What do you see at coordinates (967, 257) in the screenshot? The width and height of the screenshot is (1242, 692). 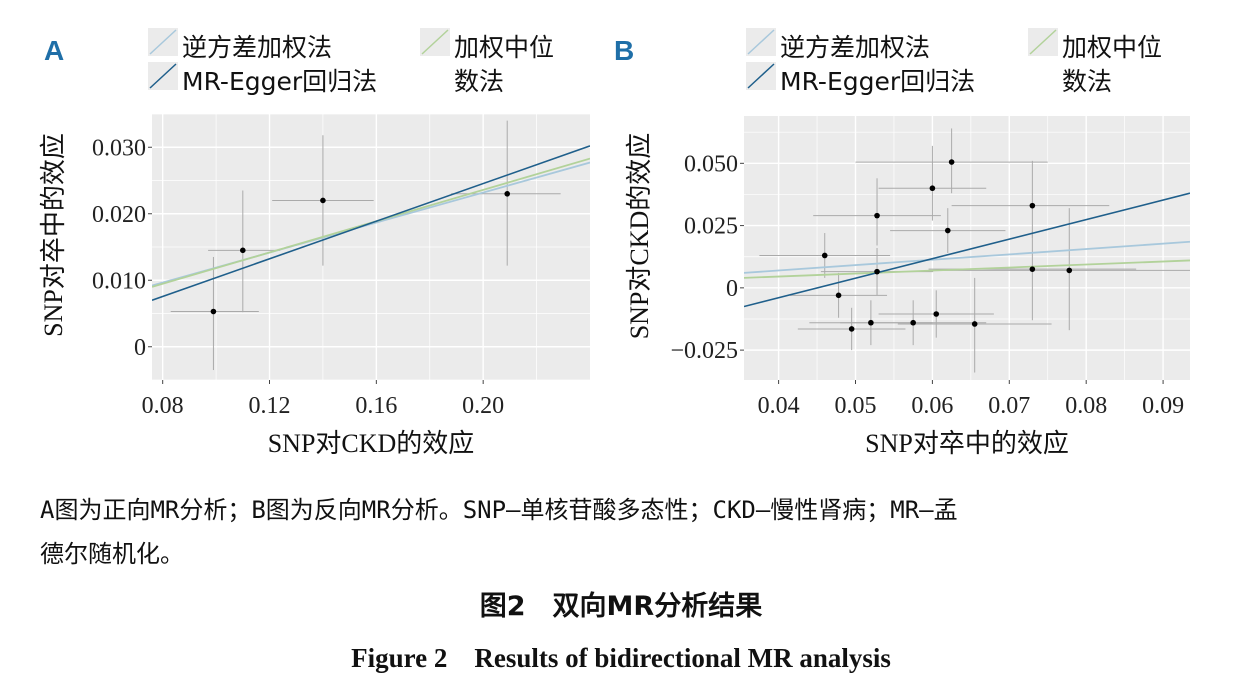 I see `regression-line-ivw` at bounding box center [967, 257].